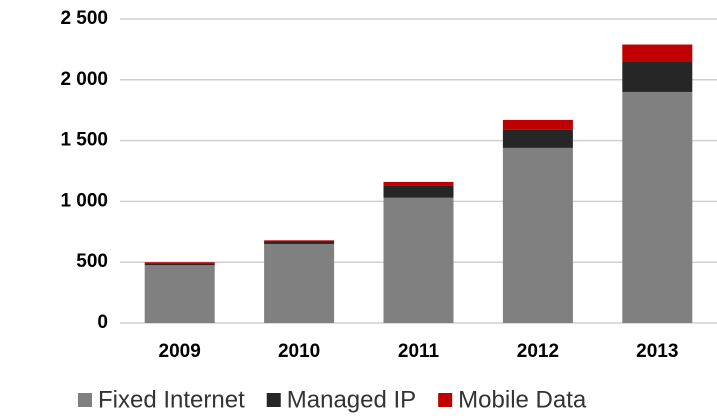 The height and width of the screenshot is (416, 717). I want to click on y-tick-label: 500, so click(92, 261).